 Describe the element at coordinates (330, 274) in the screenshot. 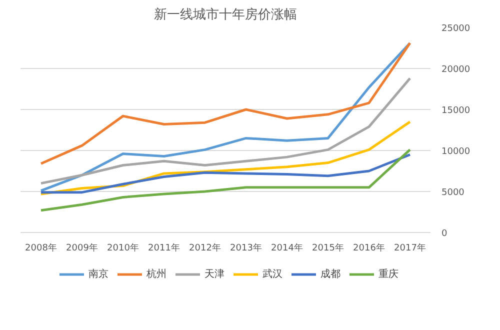

I see `legend-label: 成都` at that location.